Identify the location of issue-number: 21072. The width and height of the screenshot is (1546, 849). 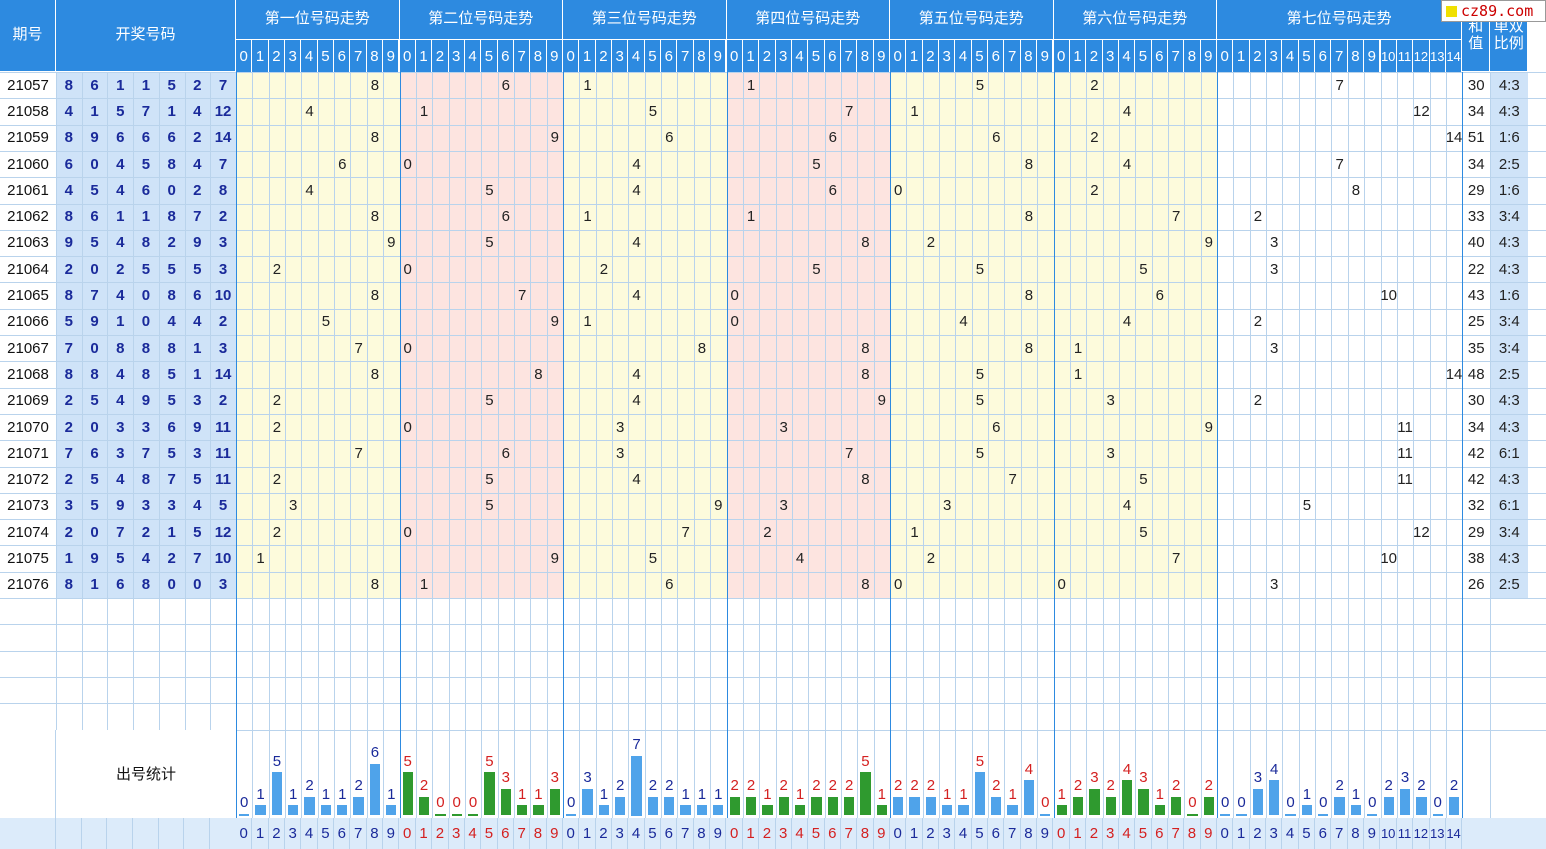
(28, 480).